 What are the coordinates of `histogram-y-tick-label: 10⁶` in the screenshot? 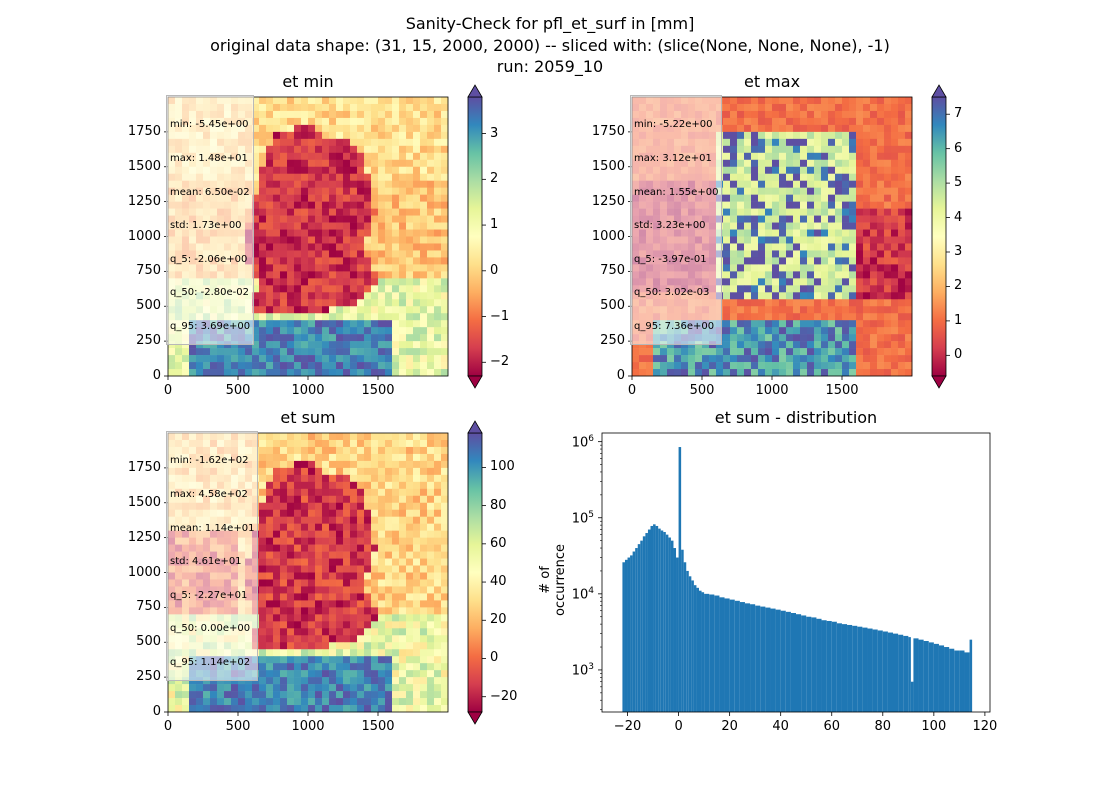 It's located at (582, 441).